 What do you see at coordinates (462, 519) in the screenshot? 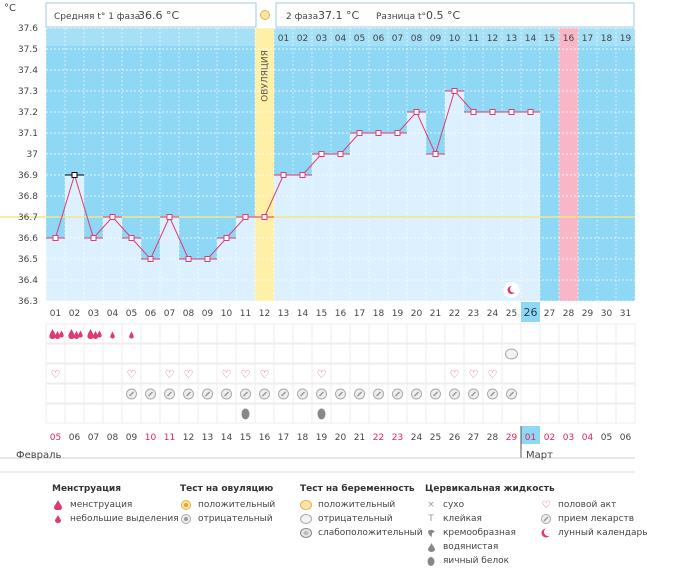
I see `legend-item: клейкая` at bounding box center [462, 519].